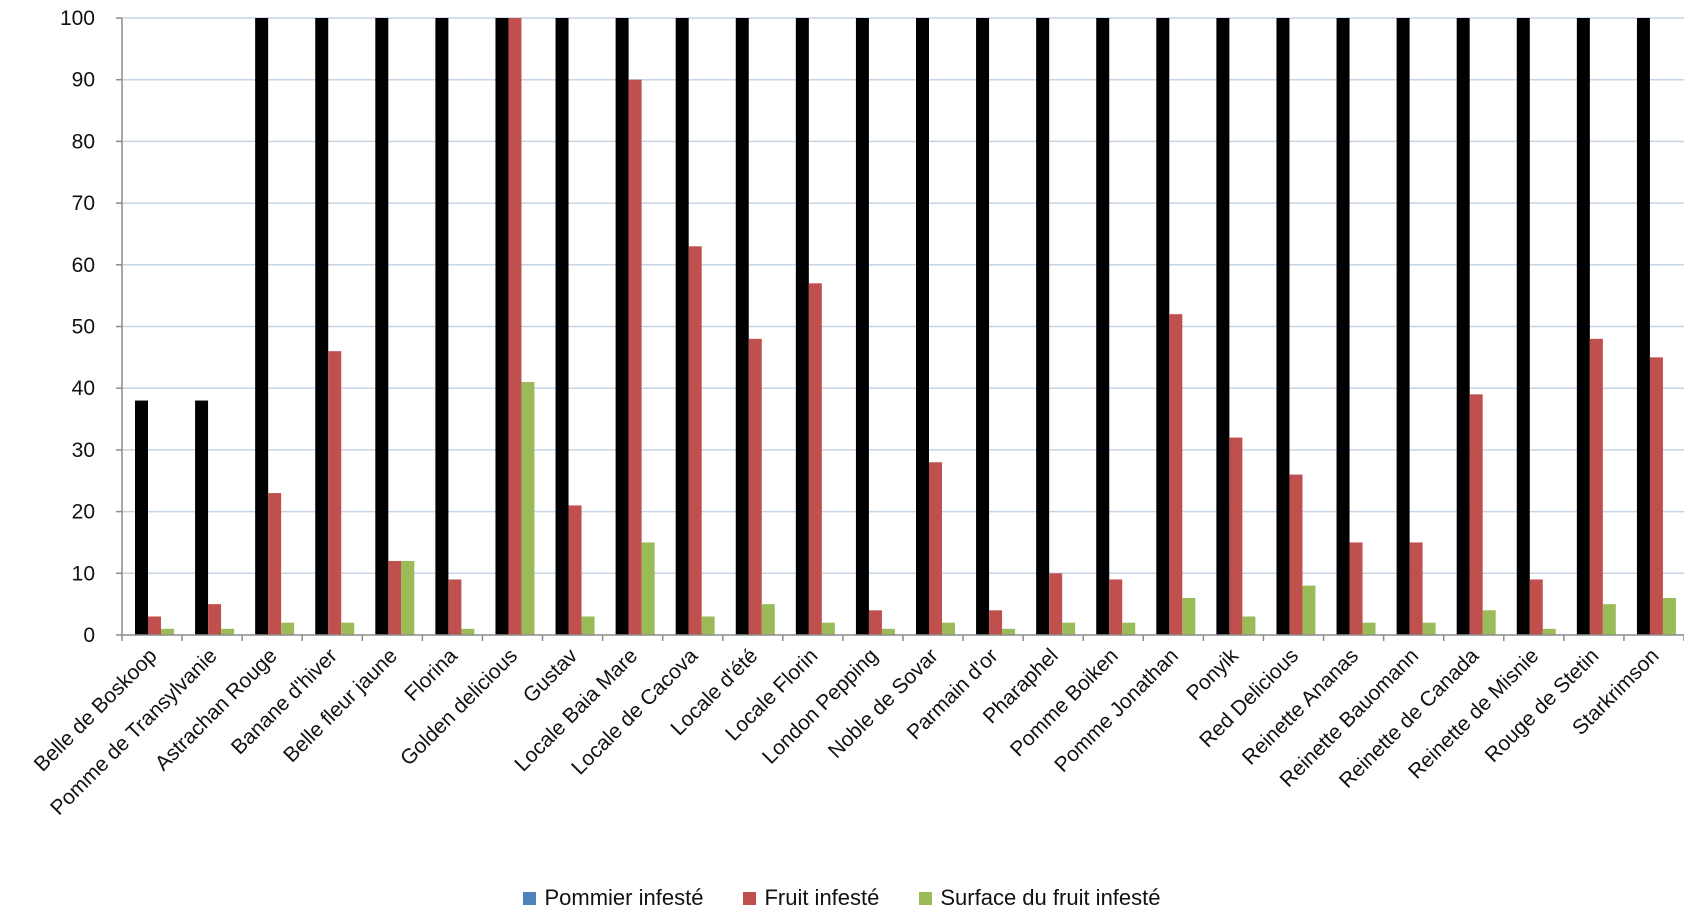 Image resolution: width=1684 pixels, height=912 pixels. What do you see at coordinates (83, 80) in the screenshot?
I see `y-tick-label: 90` at bounding box center [83, 80].